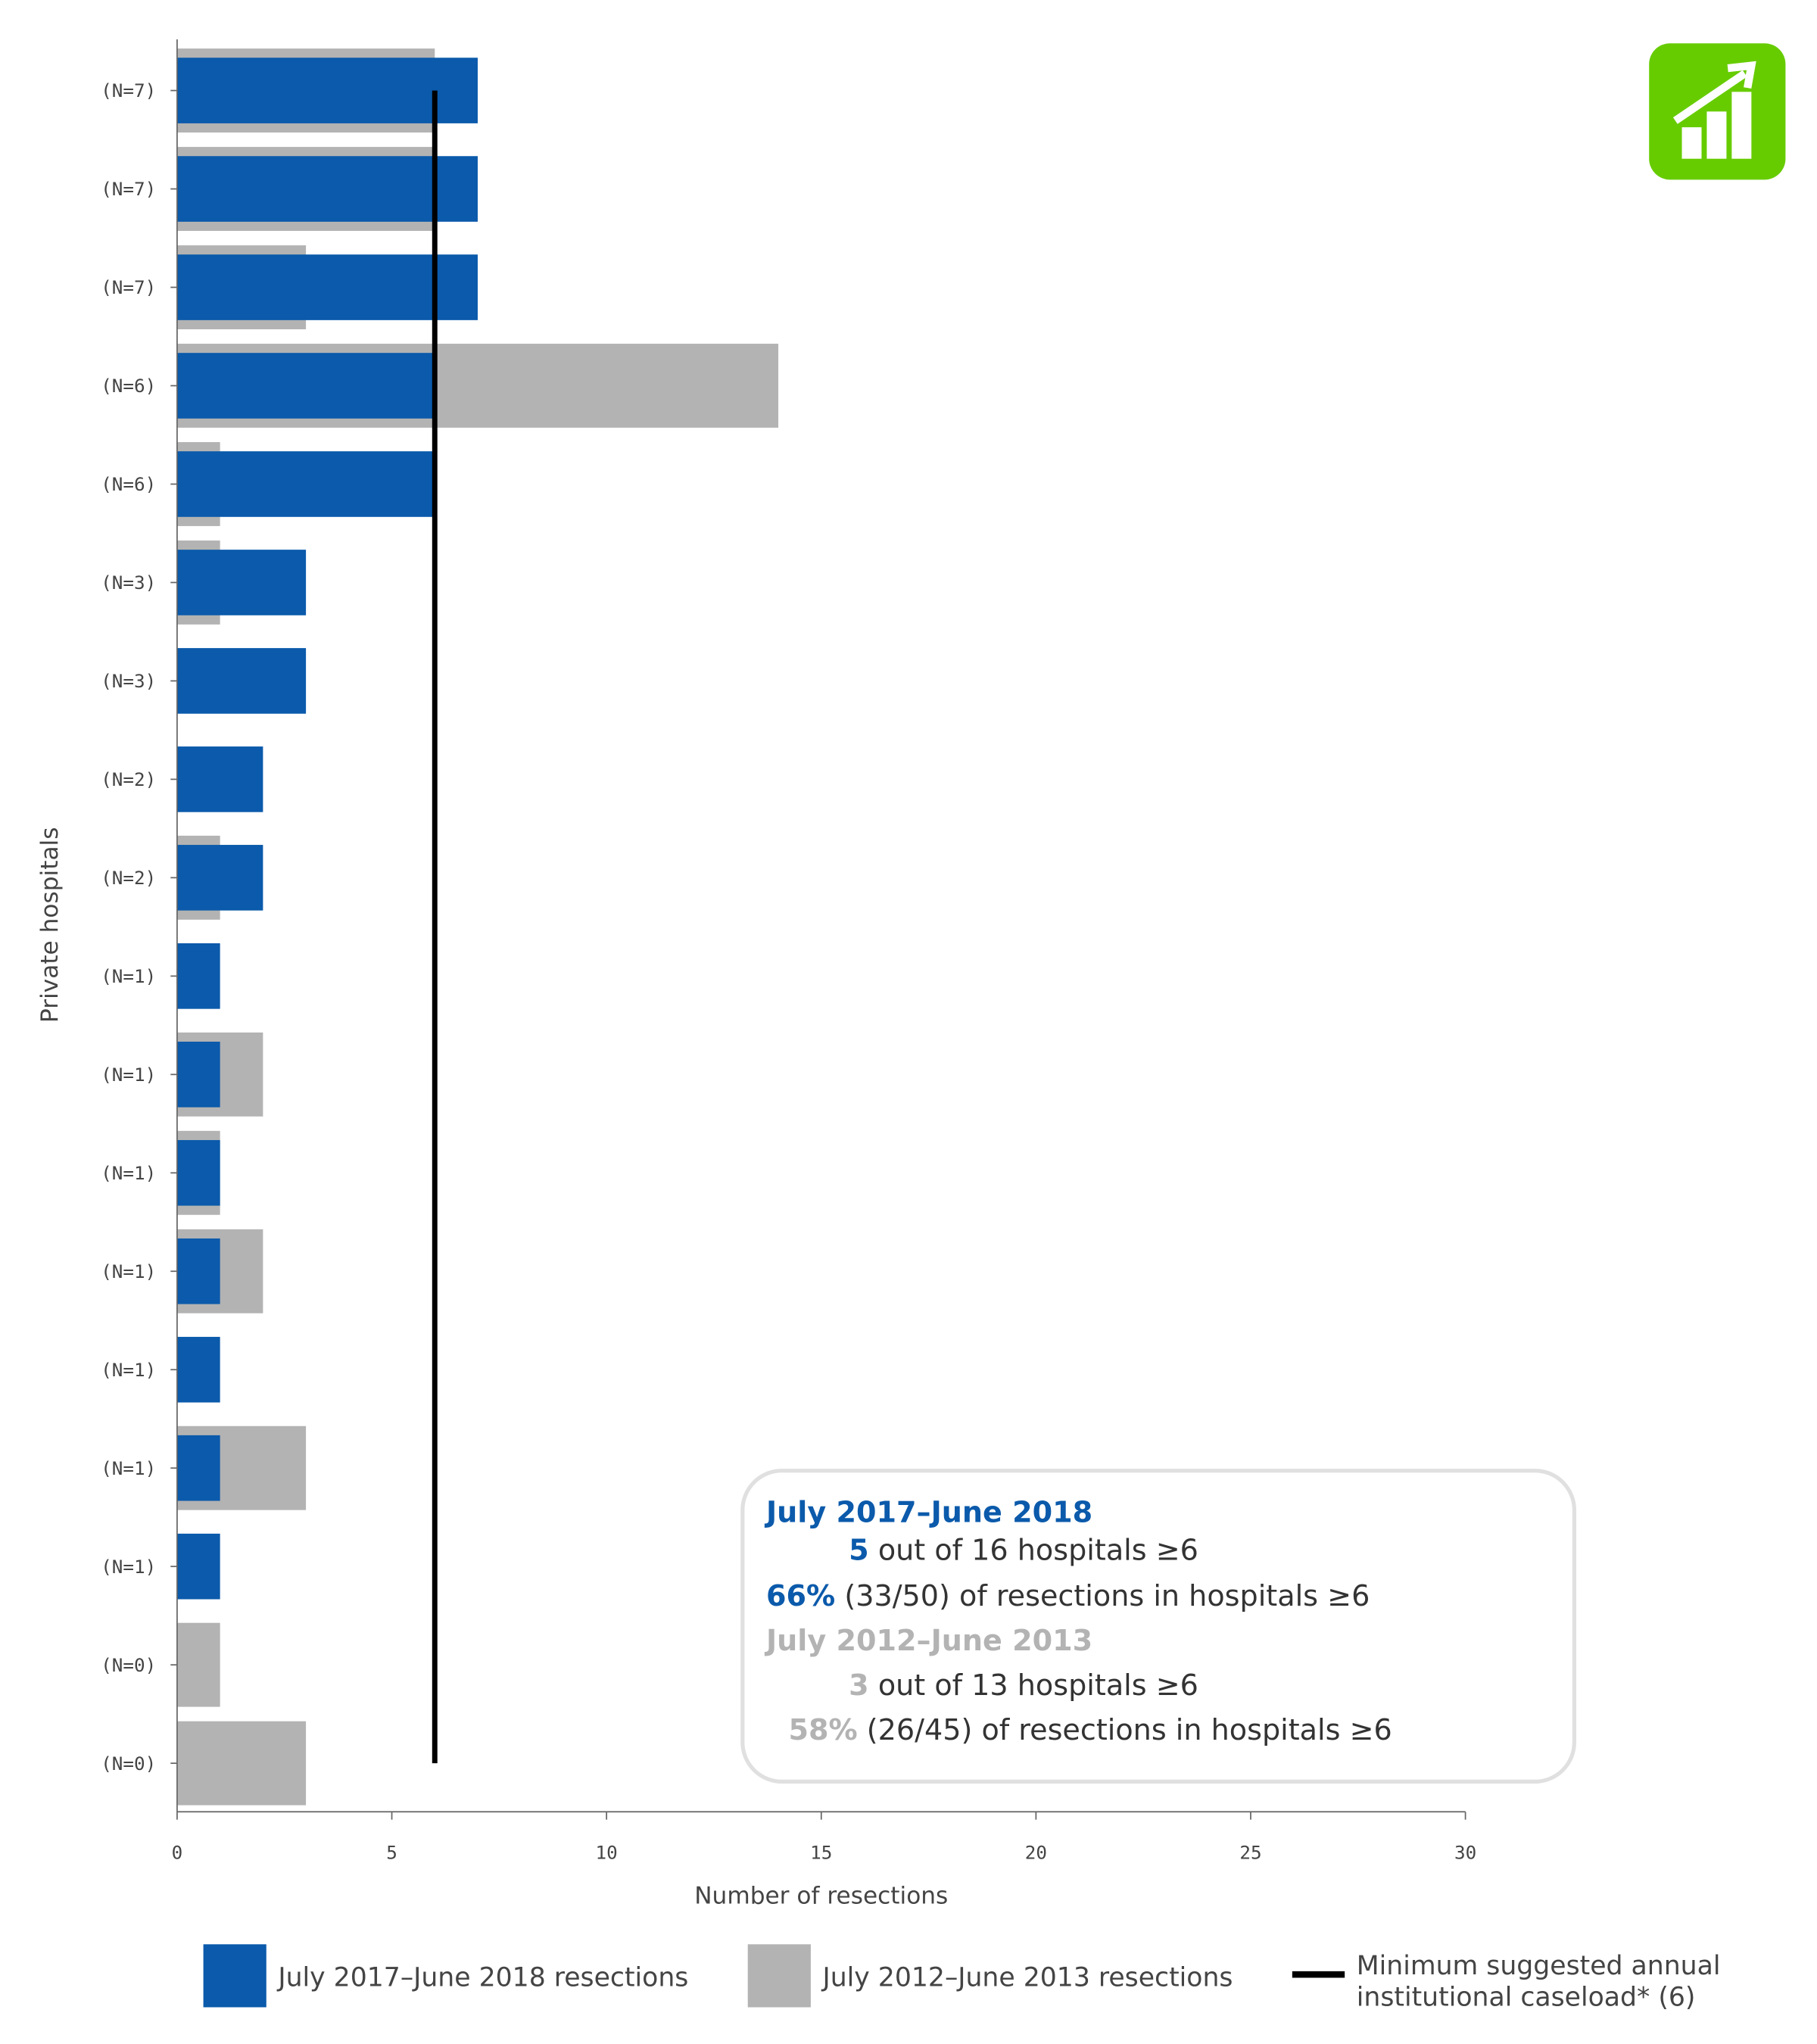 This screenshot has height=2044, width=1817. What do you see at coordinates (50, 925) in the screenshot?
I see `y-axis-label: Private hospitals` at bounding box center [50, 925].